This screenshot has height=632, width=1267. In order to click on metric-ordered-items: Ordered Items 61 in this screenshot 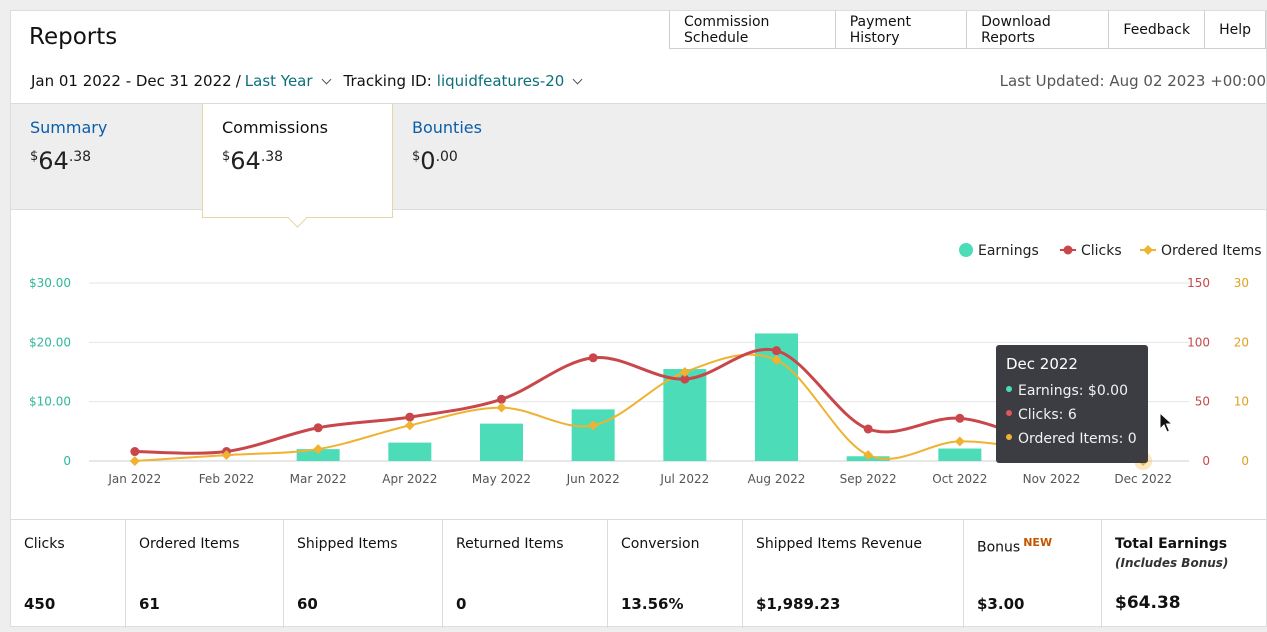, I will do `click(205, 574)`.